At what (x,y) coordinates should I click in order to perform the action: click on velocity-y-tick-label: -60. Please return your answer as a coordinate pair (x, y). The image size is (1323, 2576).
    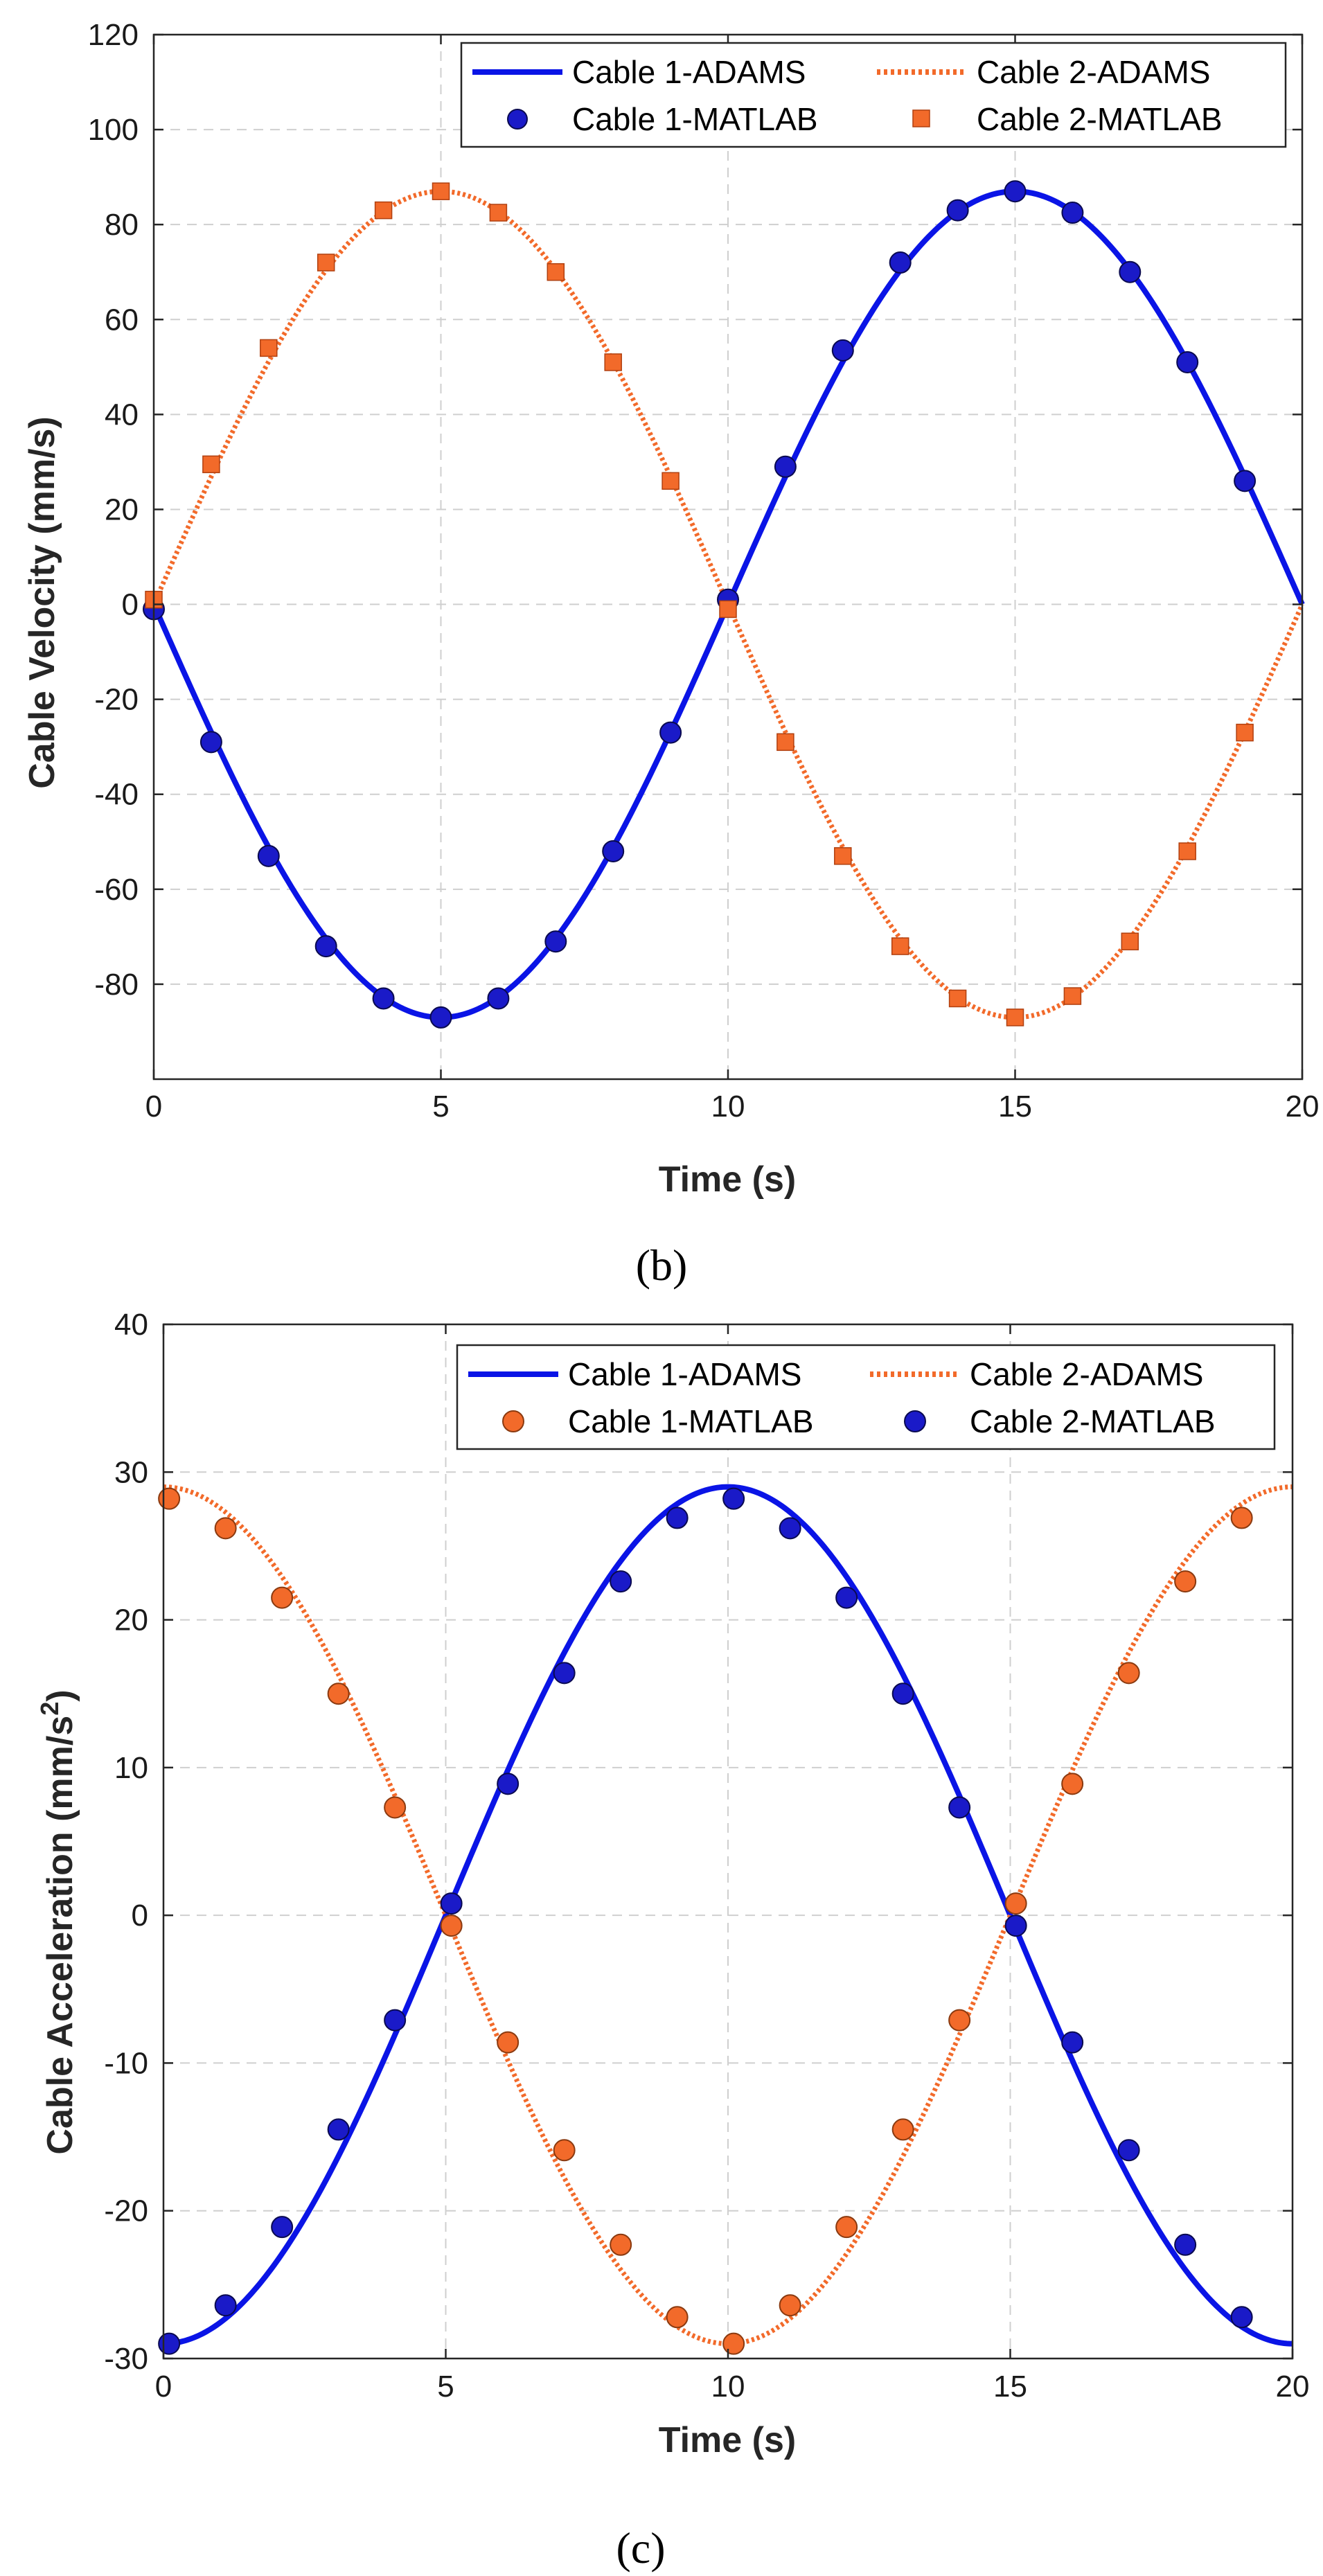
    Looking at the image, I should click on (116, 890).